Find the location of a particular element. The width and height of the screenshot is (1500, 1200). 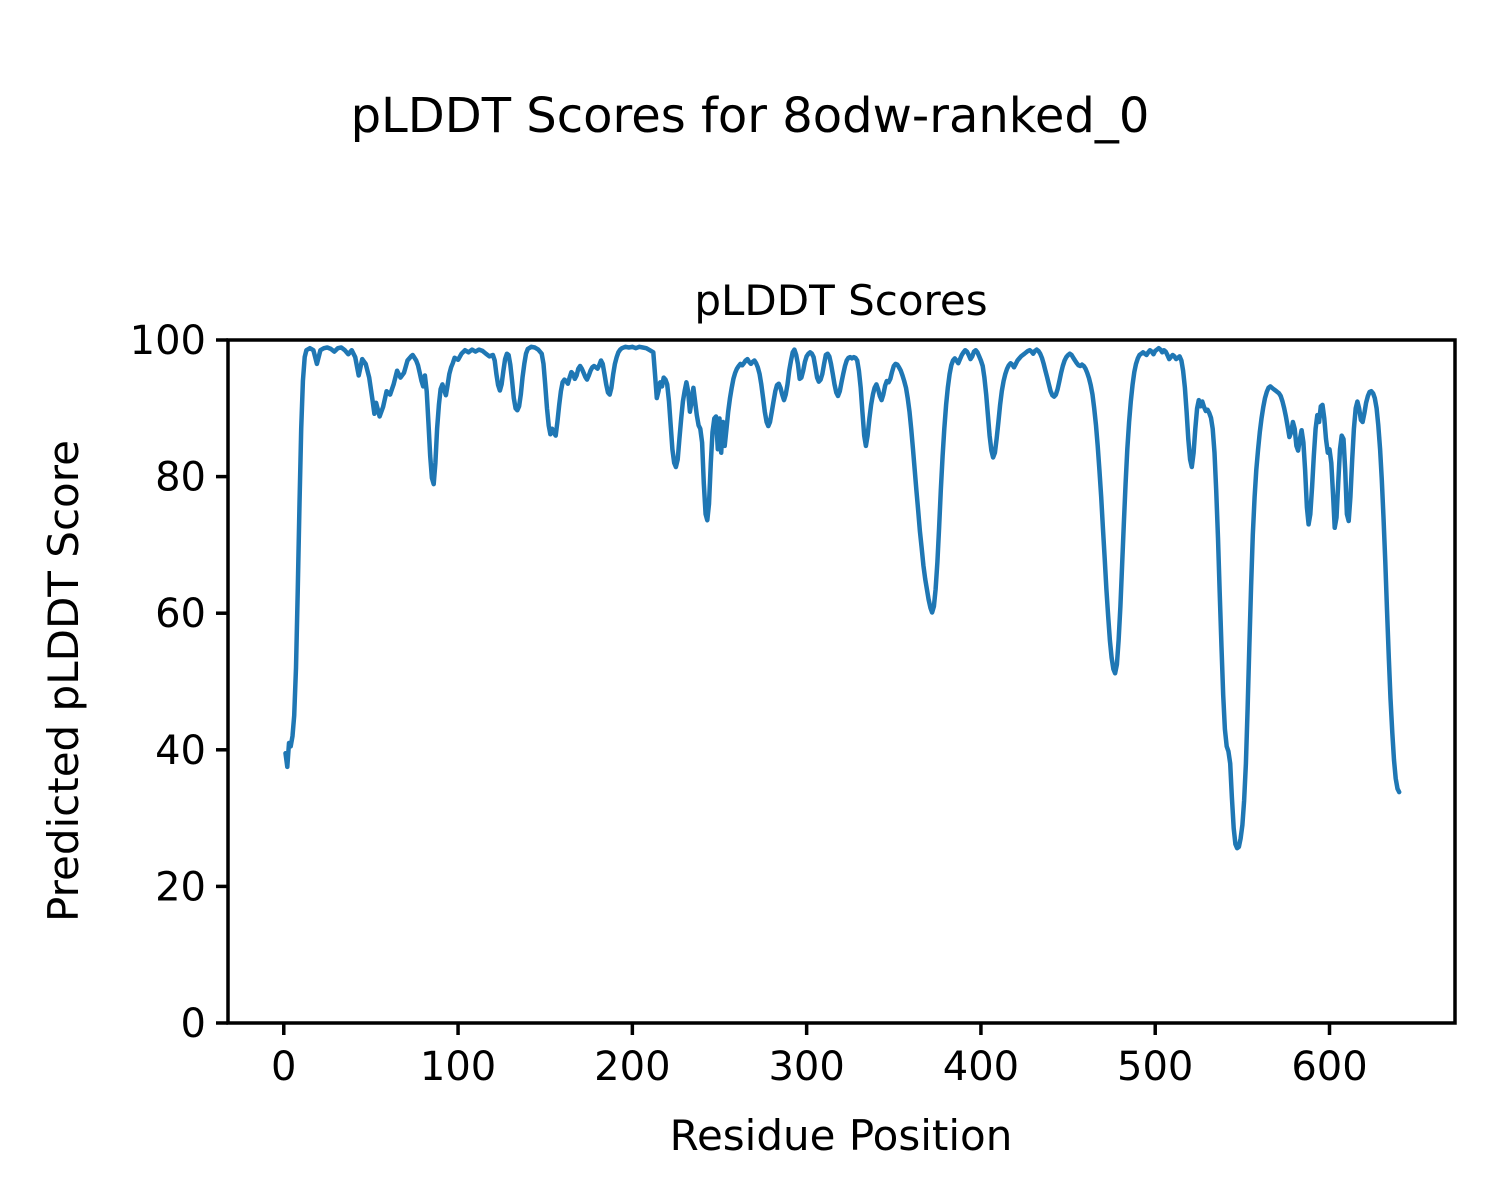

x-tick-label: 100 is located at coordinates (458, 1067).